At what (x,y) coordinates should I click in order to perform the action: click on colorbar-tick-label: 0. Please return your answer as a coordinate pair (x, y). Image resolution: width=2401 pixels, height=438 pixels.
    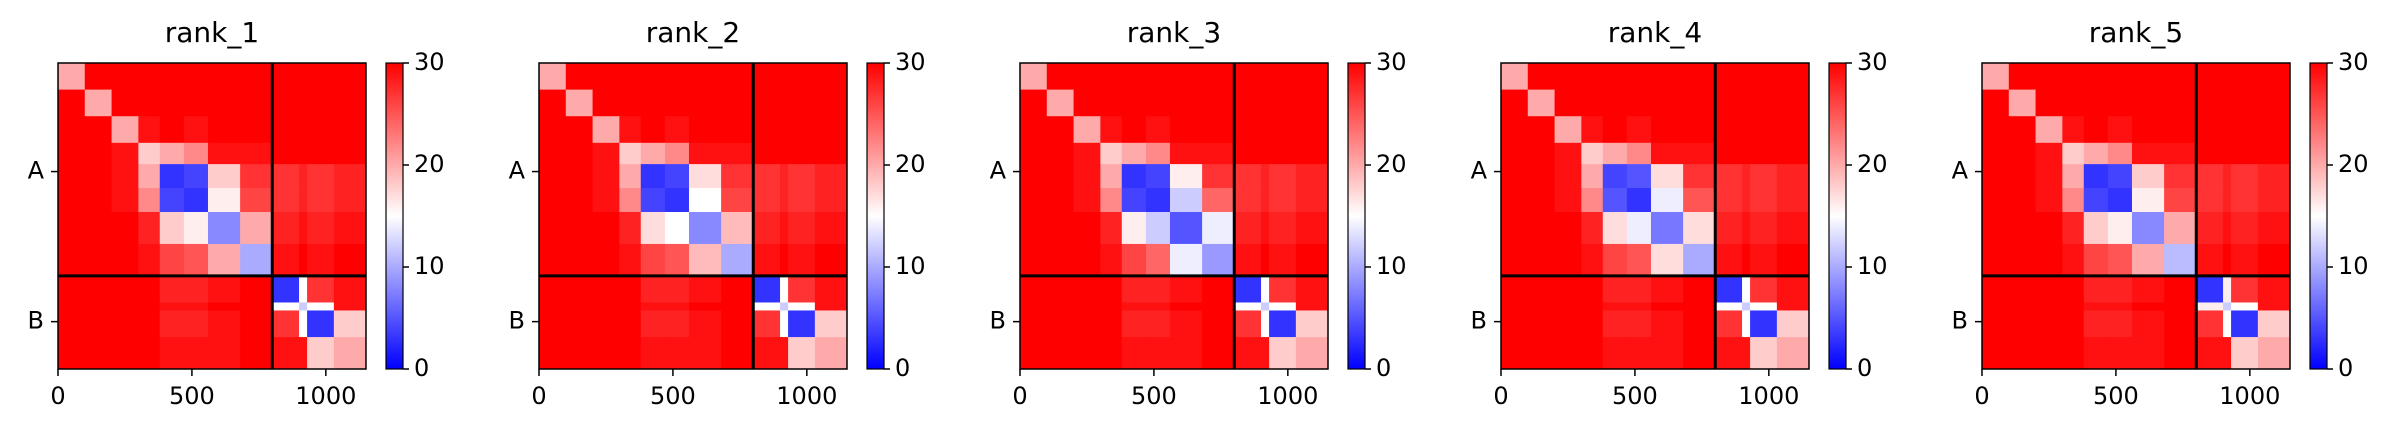
    Looking at the image, I should click on (1864, 368).